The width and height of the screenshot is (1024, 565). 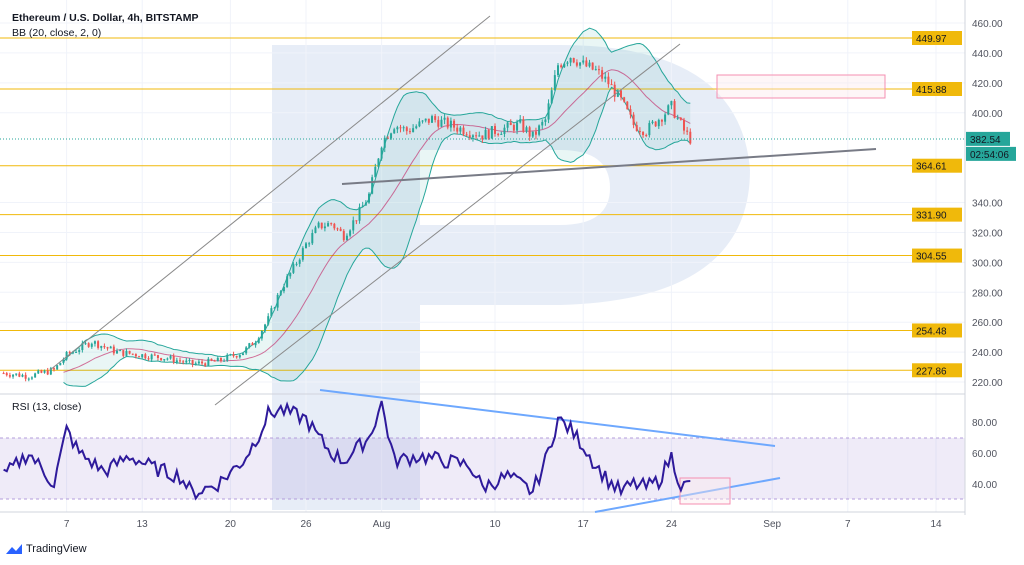 What do you see at coordinates (931, 216) in the screenshot?
I see `level-tag-label: 331.90` at bounding box center [931, 216].